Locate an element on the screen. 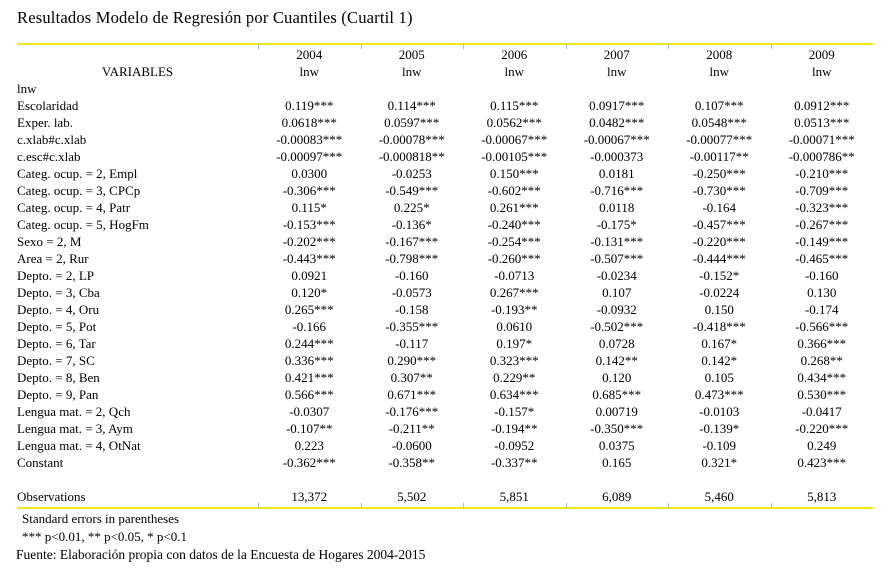  observations-value: 13,372 is located at coordinates (309, 496).